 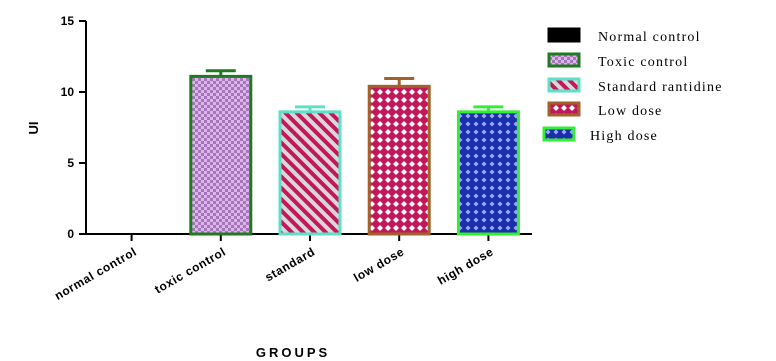 What do you see at coordinates (624, 136) in the screenshot?
I see `legend-label: High dose` at bounding box center [624, 136].